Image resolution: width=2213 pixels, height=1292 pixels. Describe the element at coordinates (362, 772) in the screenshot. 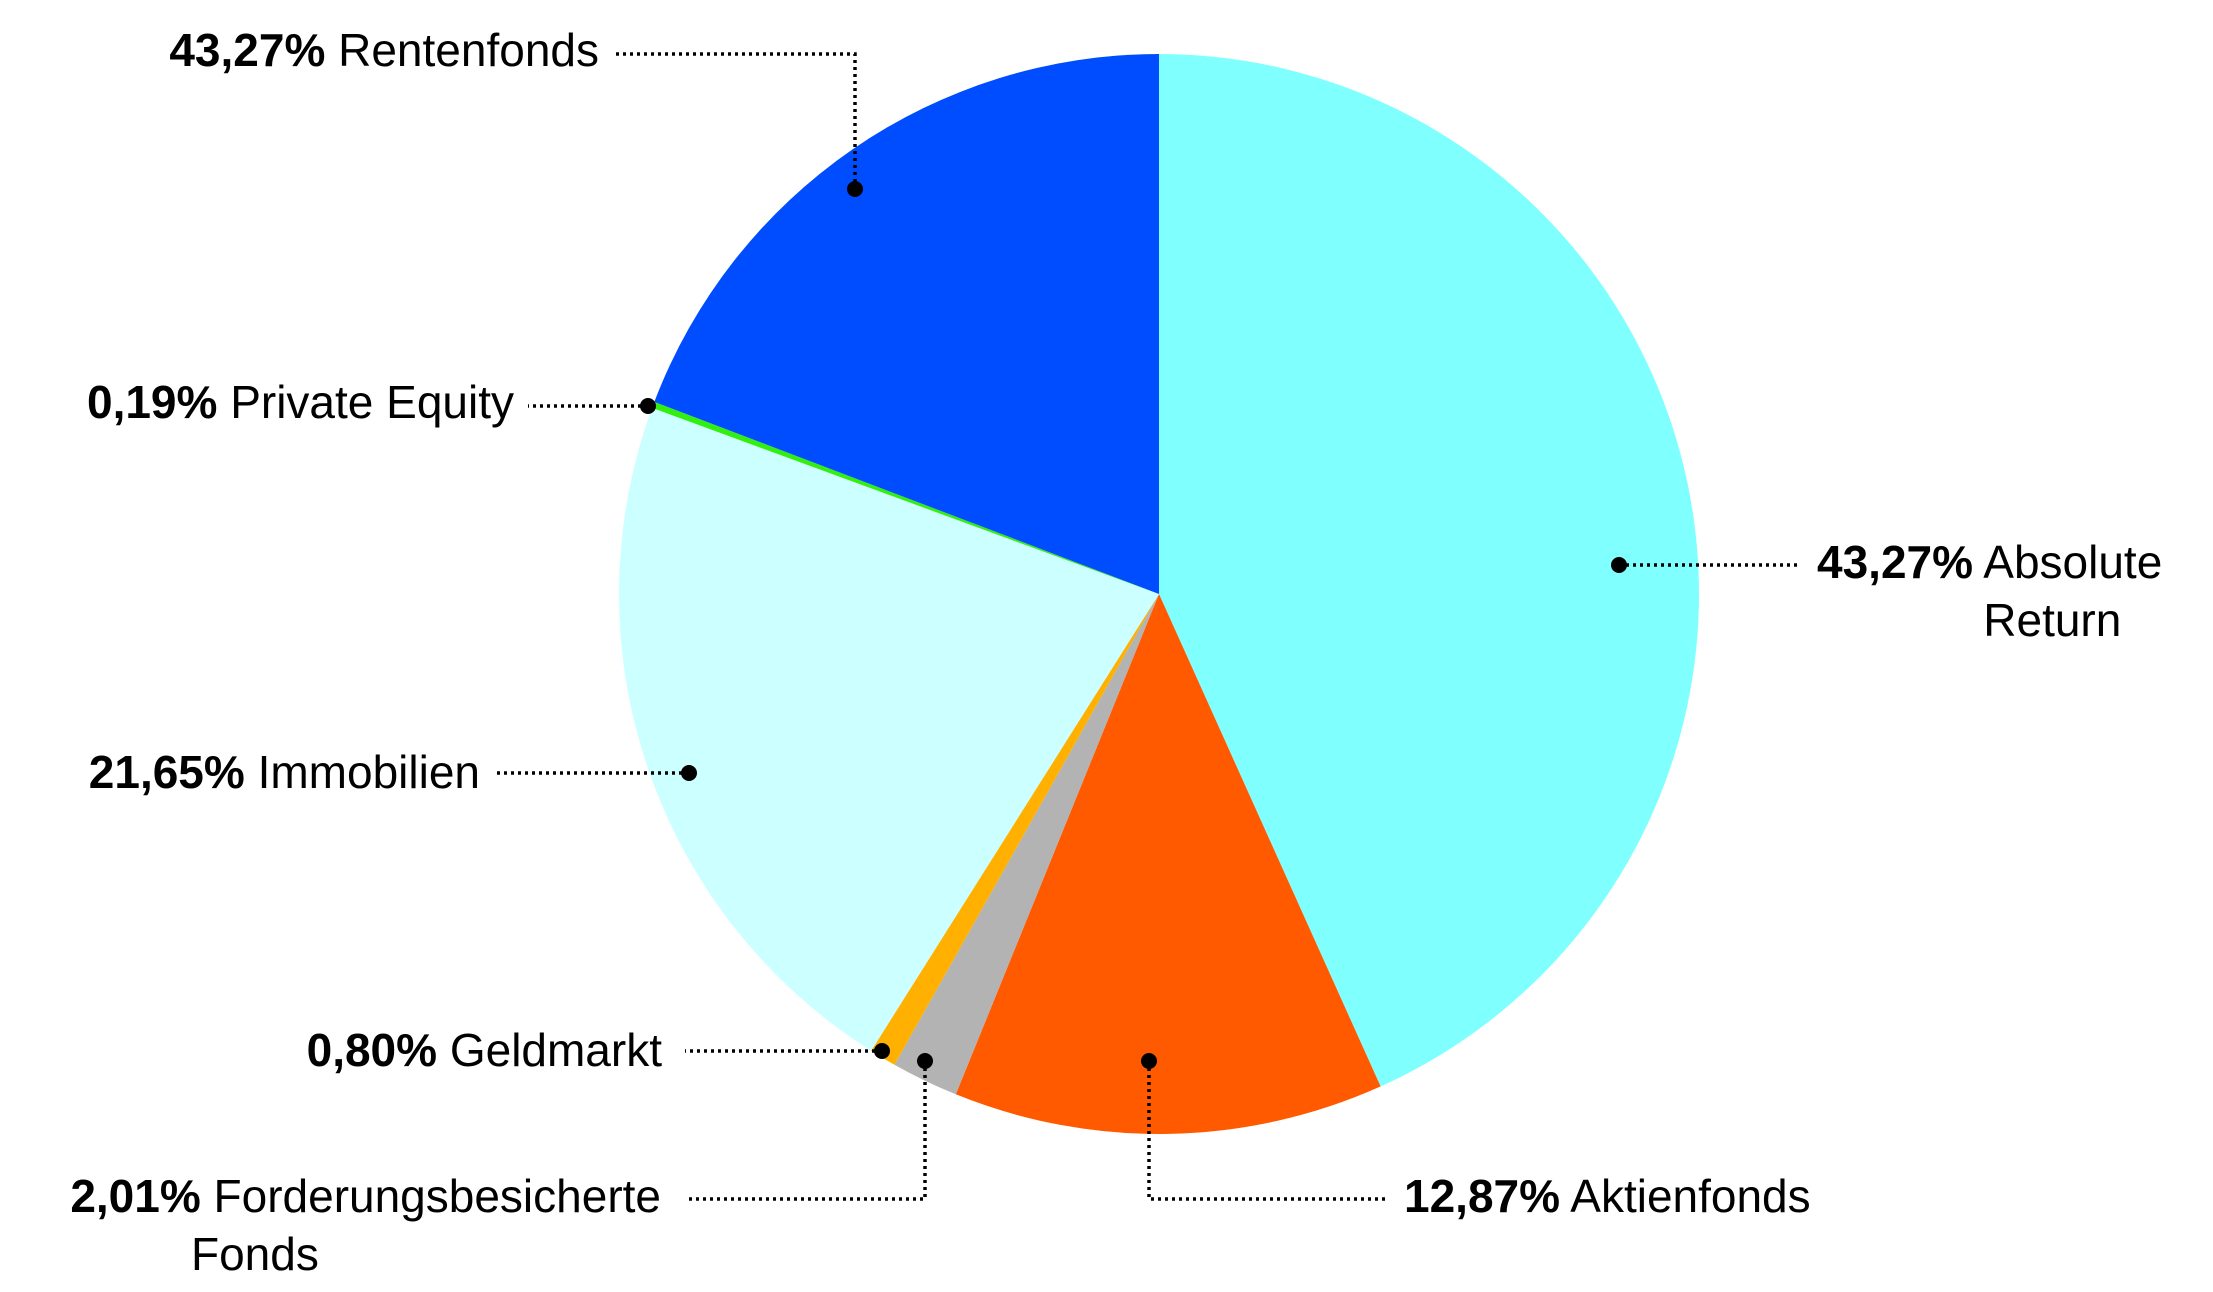

I see `label-name: Immobilien` at that location.